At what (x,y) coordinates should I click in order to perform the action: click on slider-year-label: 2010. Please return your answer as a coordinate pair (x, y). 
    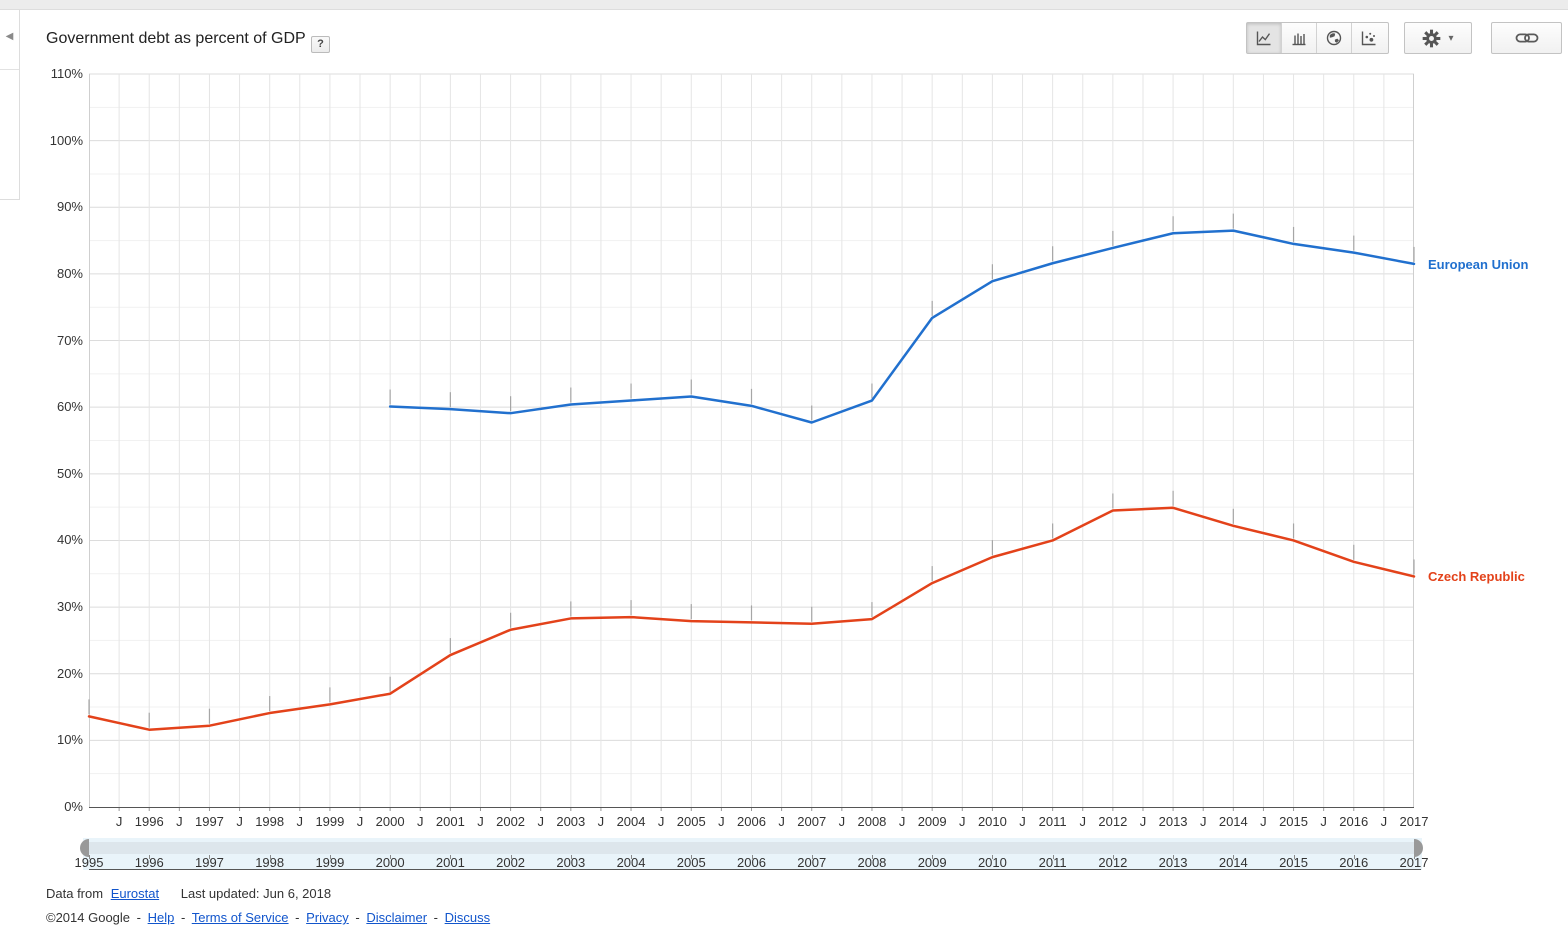
    Looking at the image, I should click on (992, 862).